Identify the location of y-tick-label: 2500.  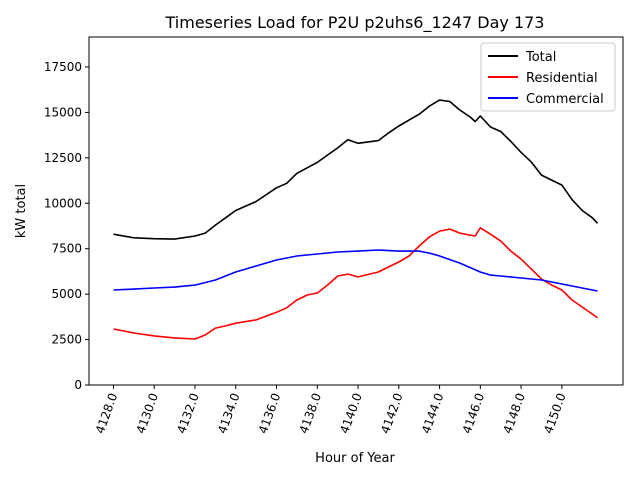
(66, 340).